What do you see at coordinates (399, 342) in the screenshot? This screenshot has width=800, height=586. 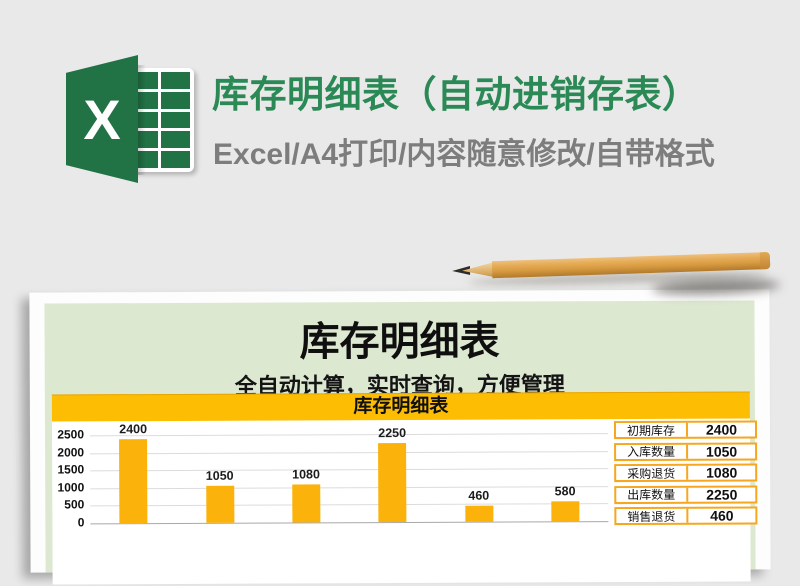 I see `sheet-title: 库存明细表` at bounding box center [399, 342].